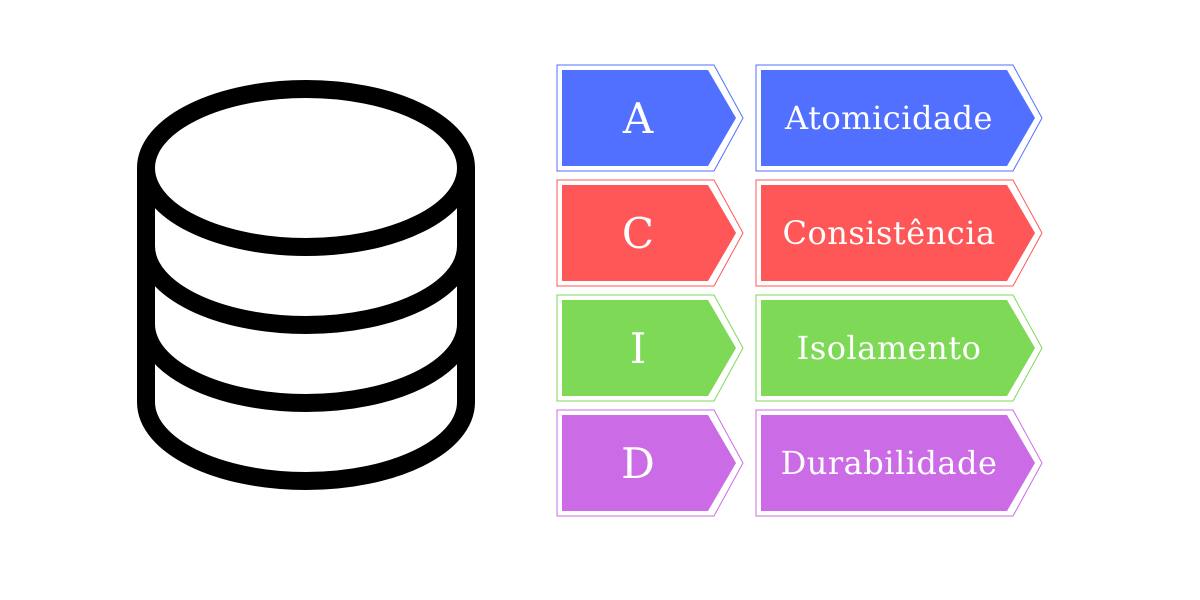 This screenshot has width=1200, height=600. I want to click on acid-letter-arrow: C, so click(650, 233).